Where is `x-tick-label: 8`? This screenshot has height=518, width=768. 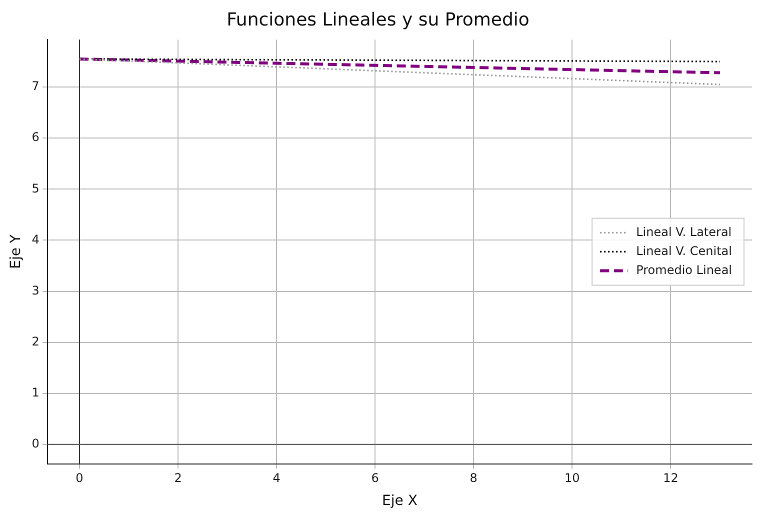
x-tick-label: 8 is located at coordinates (474, 478).